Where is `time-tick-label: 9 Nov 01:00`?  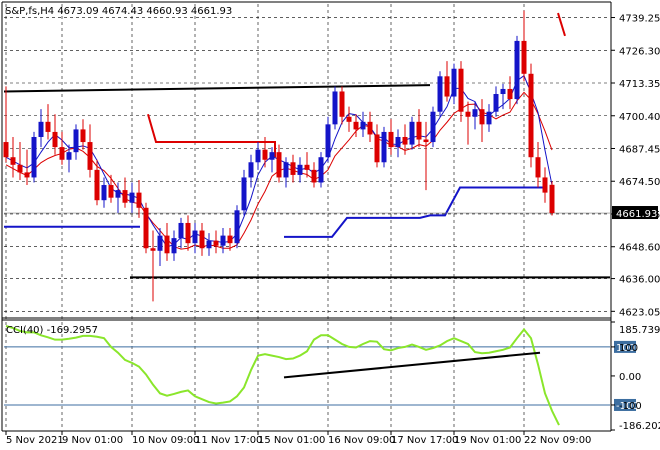 time-tick-label: 9 Nov 01:00 is located at coordinates (92, 440).